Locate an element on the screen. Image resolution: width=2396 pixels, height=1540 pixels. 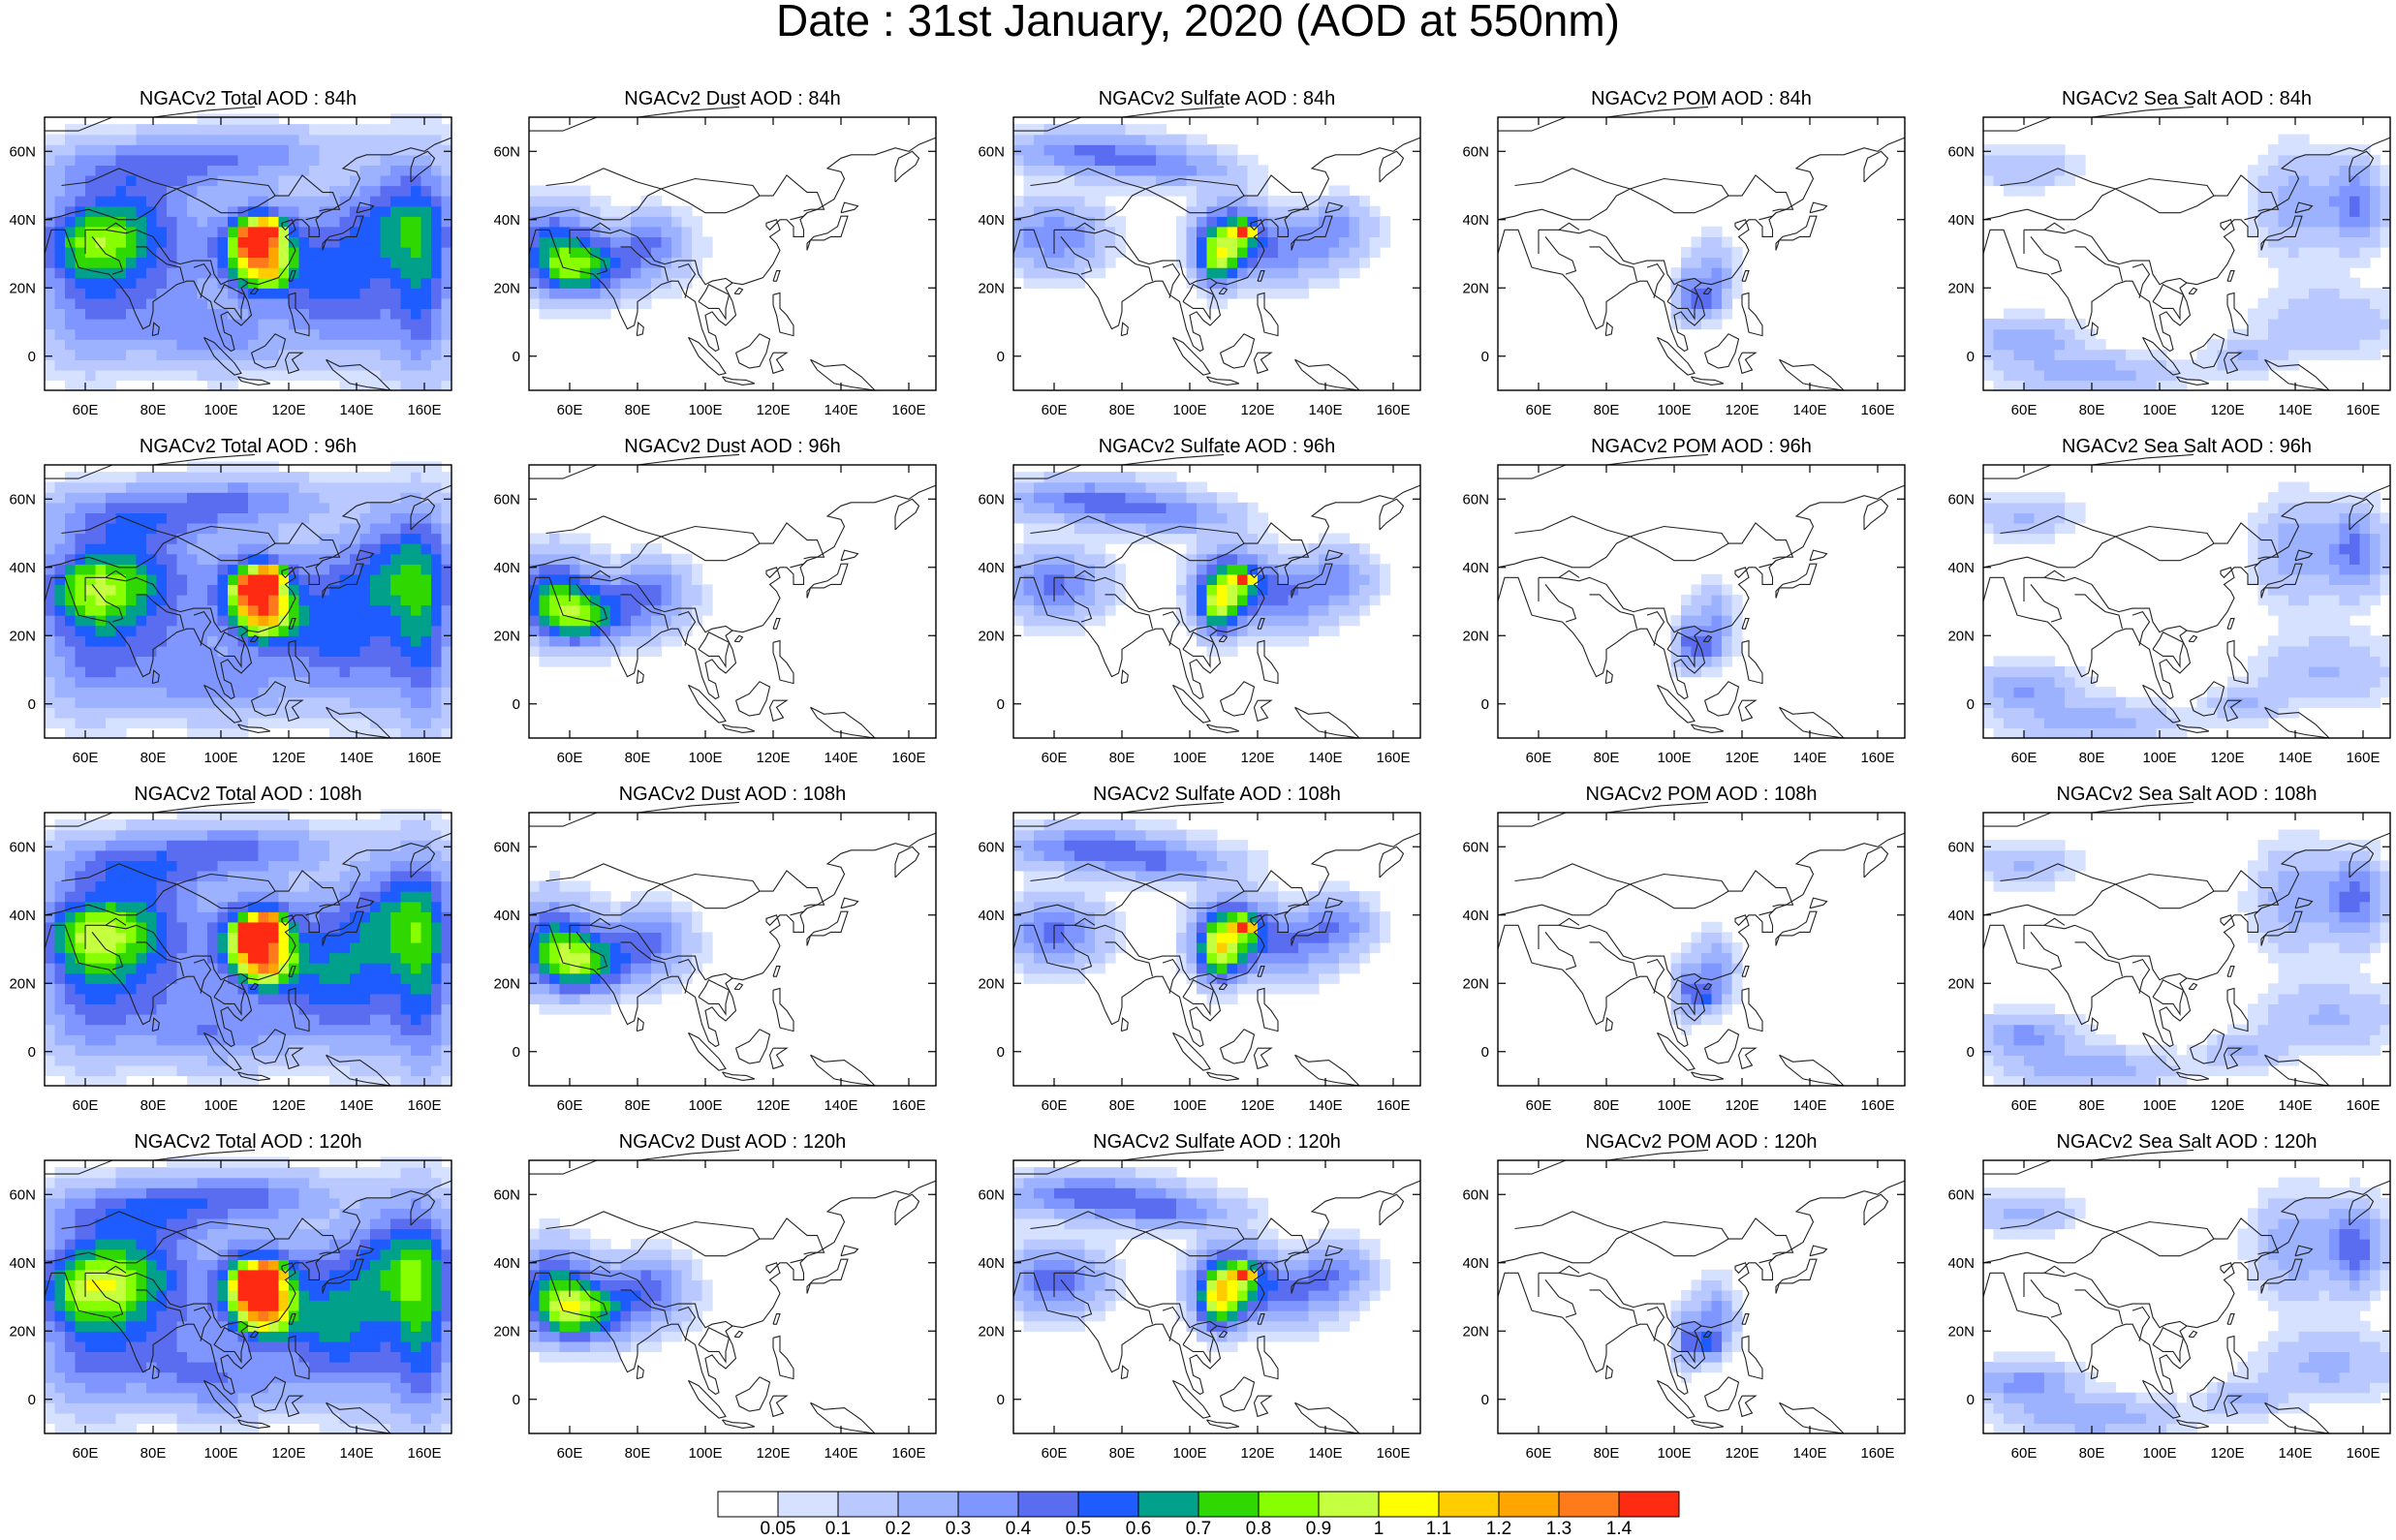
lat-tick-label: 20N is located at coordinates (1475, 288).